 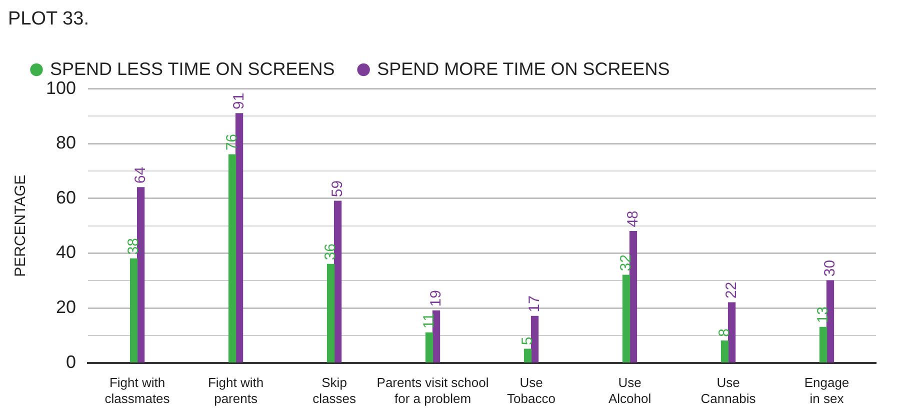 I want to click on y-tick-label: 40, so click(x=66, y=252).